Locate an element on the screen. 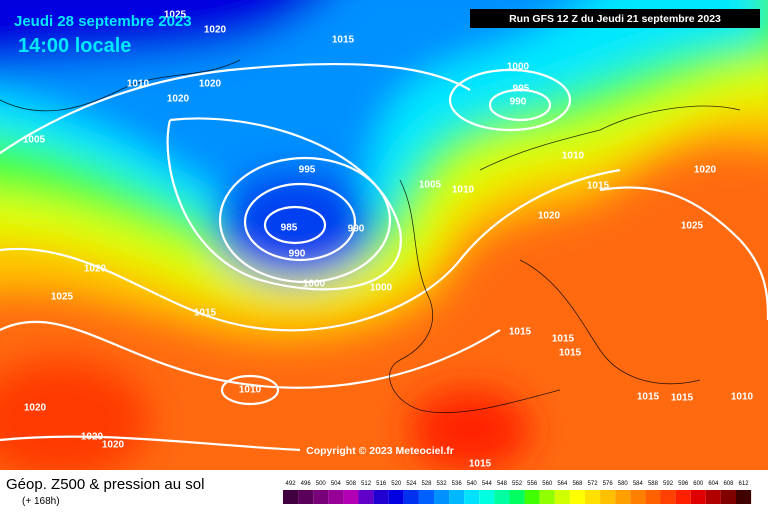 The width and height of the screenshot is (768, 512). scale-label: 604 is located at coordinates (713, 484).